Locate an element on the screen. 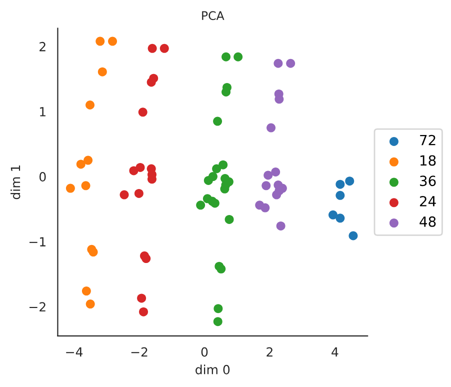 This screenshot has height=387, width=451. legend-label: 36 is located at coordinates (428, 181).